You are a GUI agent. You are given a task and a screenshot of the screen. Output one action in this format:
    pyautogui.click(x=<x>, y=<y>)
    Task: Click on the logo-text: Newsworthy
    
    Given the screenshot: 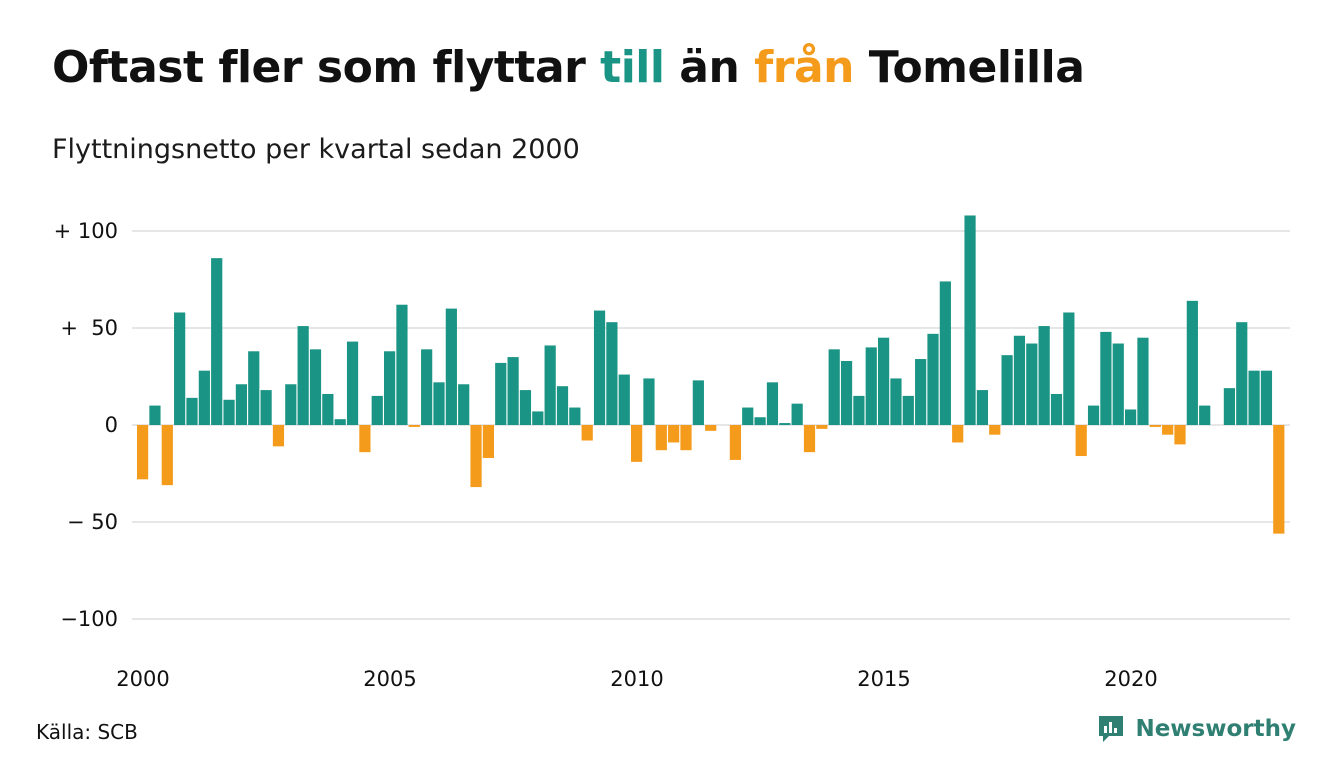 What is the action you would take?
    pyautogui.click(x=1215, y=729)
    